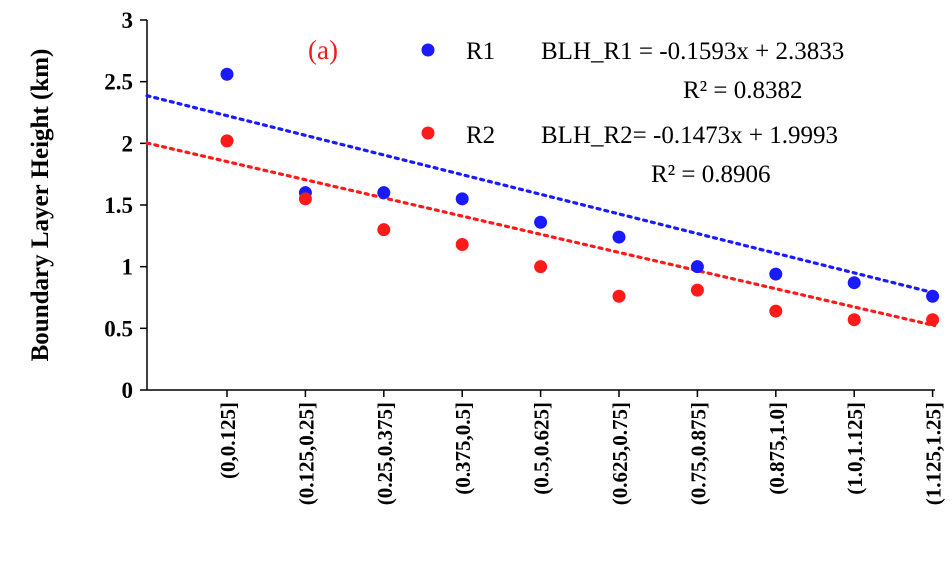 The image size is (952, 577). I want to click on y-axis-label: Boundary Layer Height (km), so click(40, 205).